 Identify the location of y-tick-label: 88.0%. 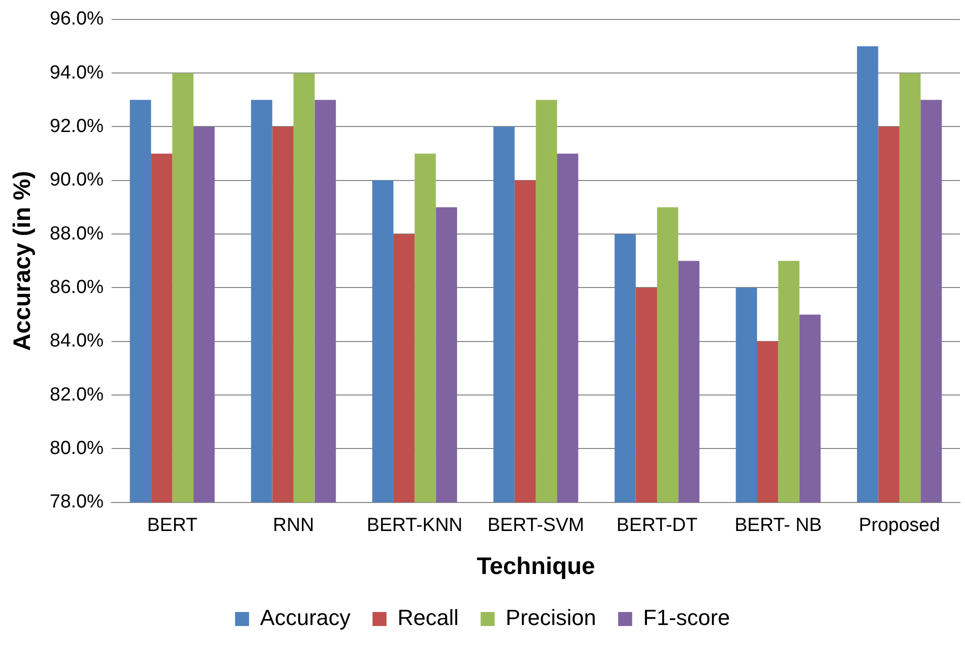
(77, 233).